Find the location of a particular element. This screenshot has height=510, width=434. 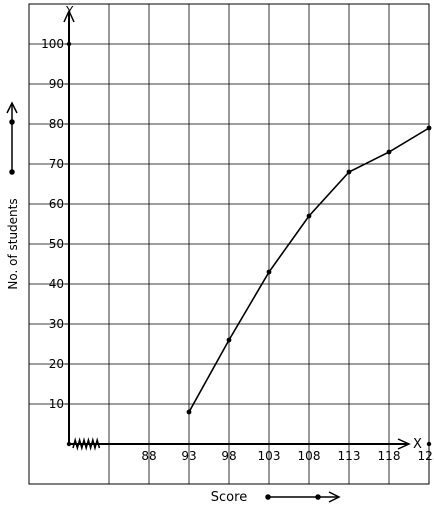

y-direction-arrow is located at coordinates (12, 138).